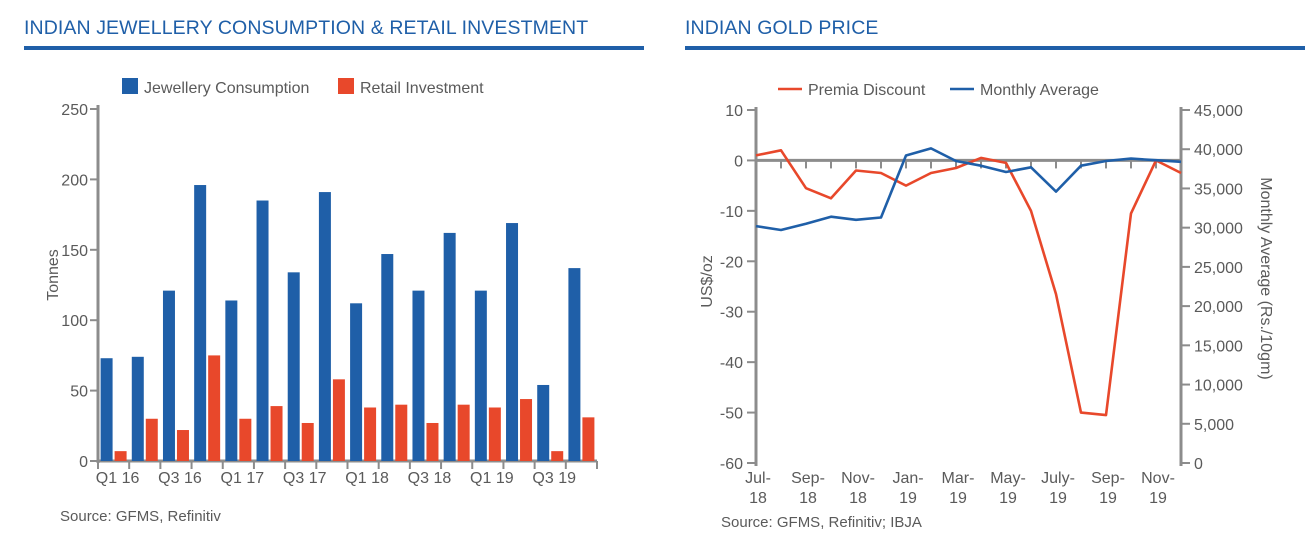 The image size is (1315, 552). I want to click on left-y-tick-label: -30, so click(731, 313).